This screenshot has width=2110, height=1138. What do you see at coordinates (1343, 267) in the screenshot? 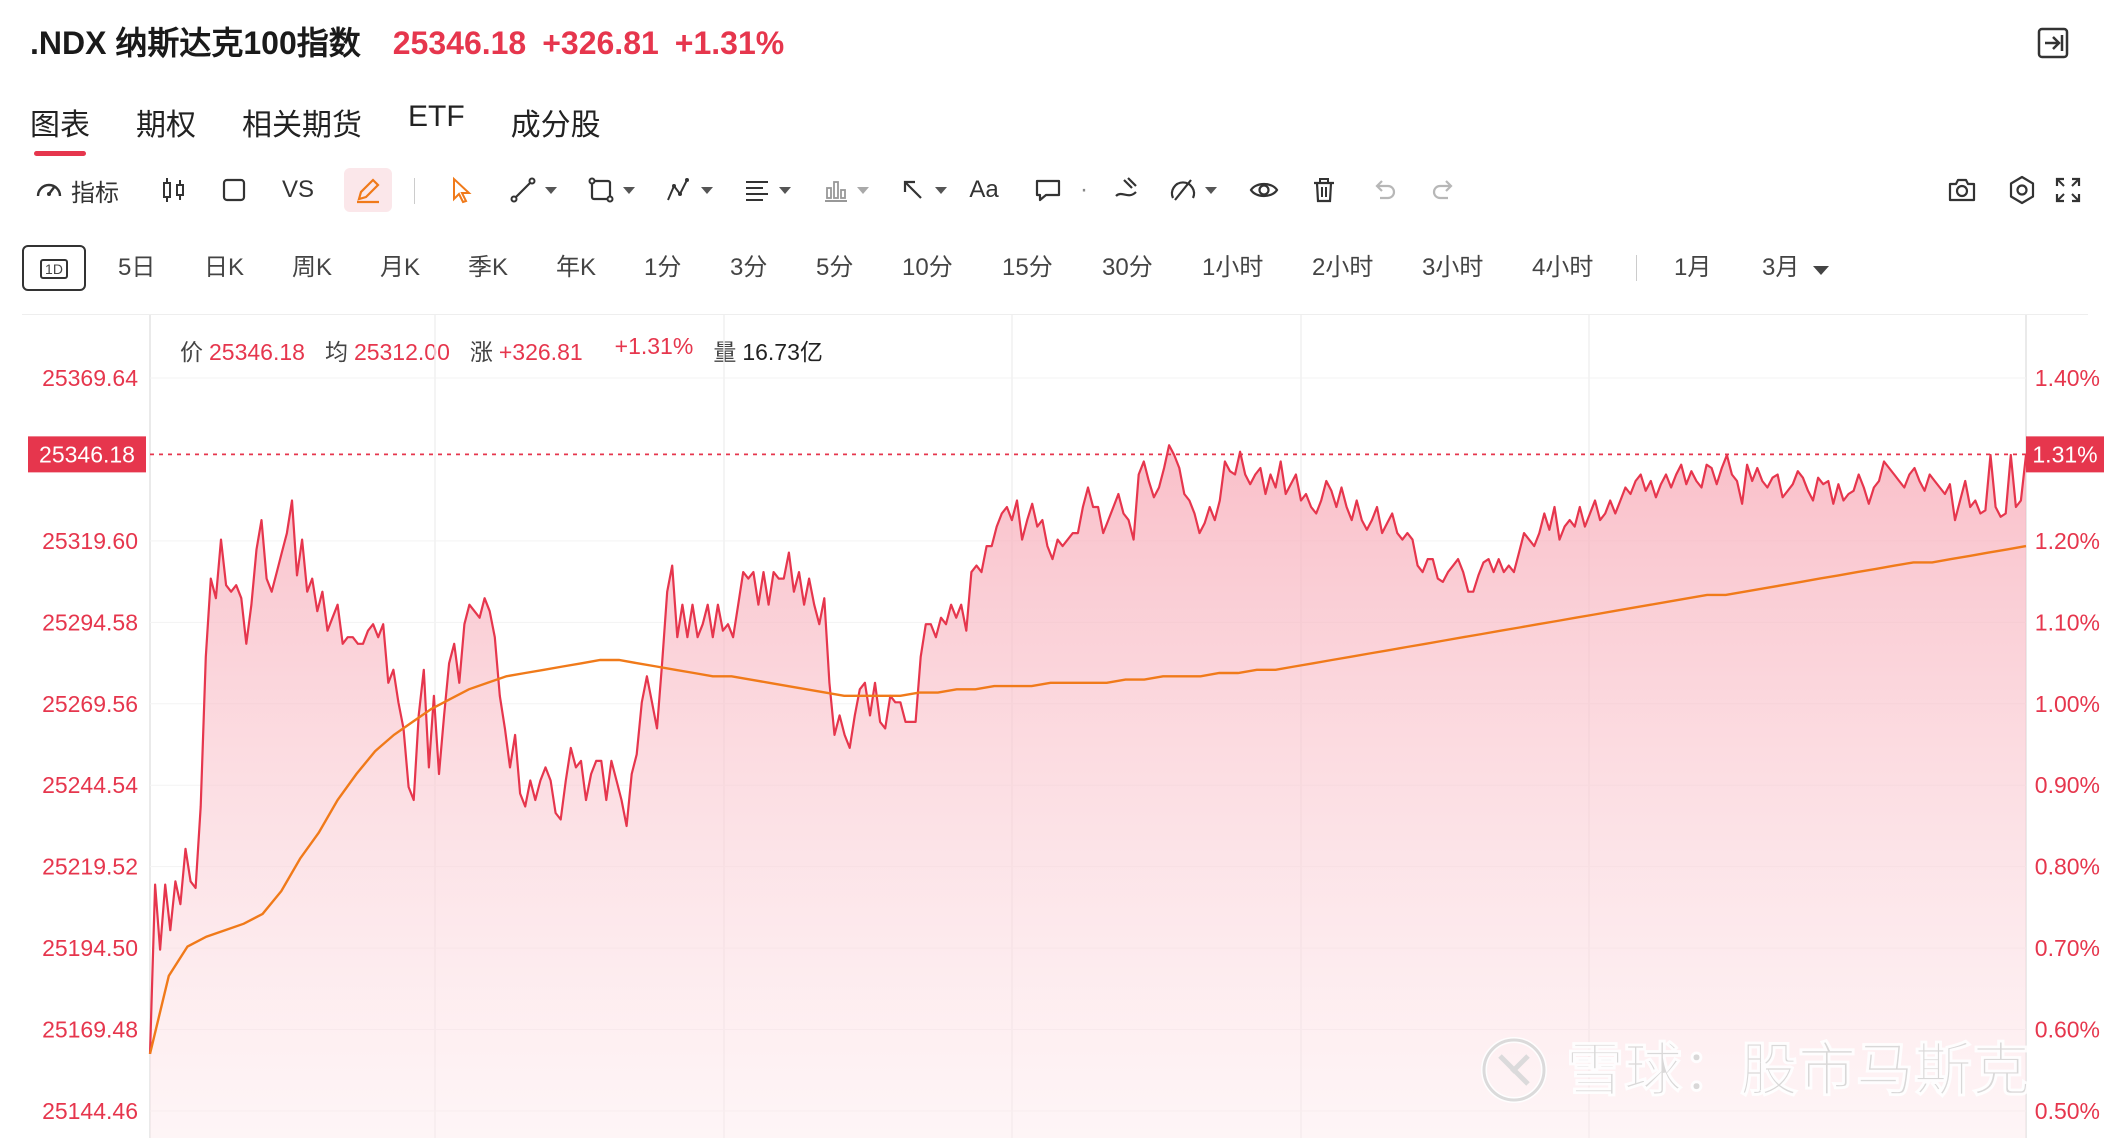
I see `period-2h: 2小时` at bounding box center [1343, 267].